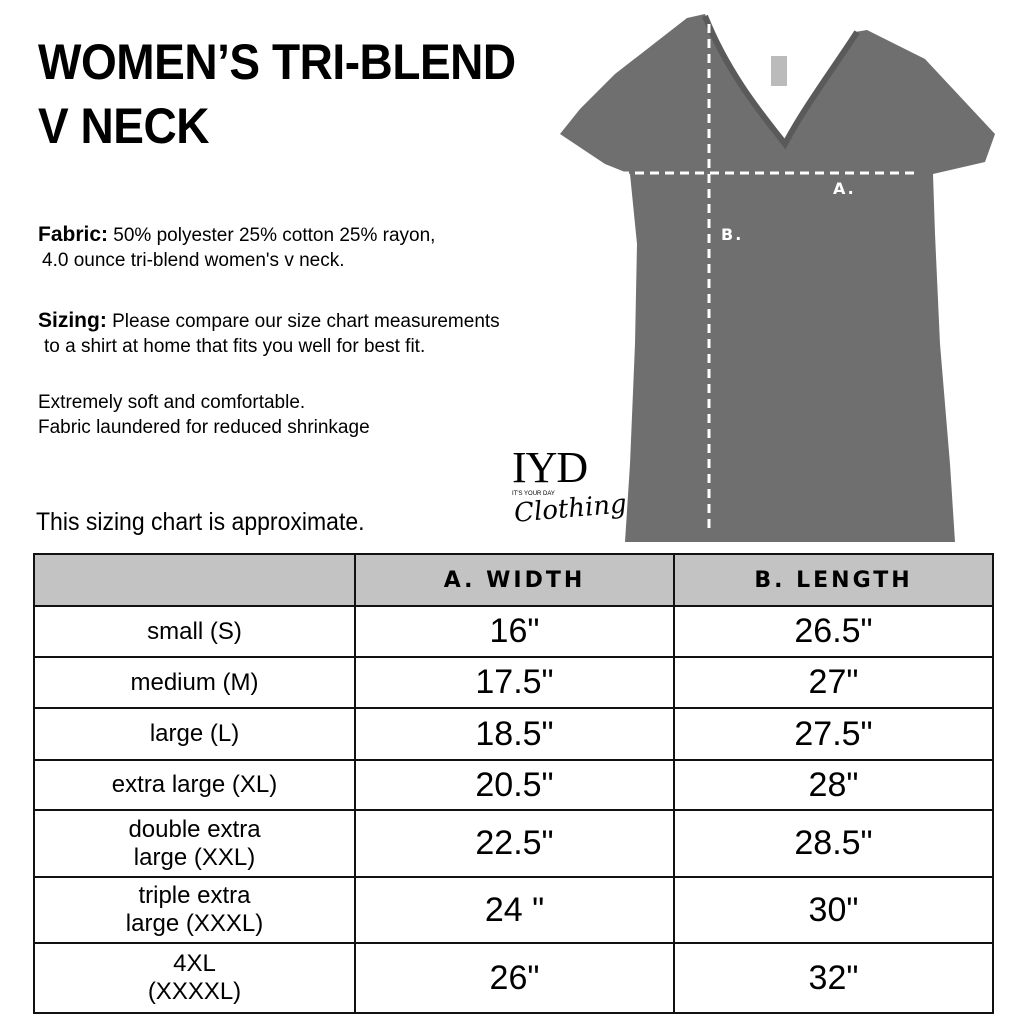  What do you see at coordinates (194, 631) in the screenshot?
I see `size-cell: small (S)` at bounding box center [194, 631].